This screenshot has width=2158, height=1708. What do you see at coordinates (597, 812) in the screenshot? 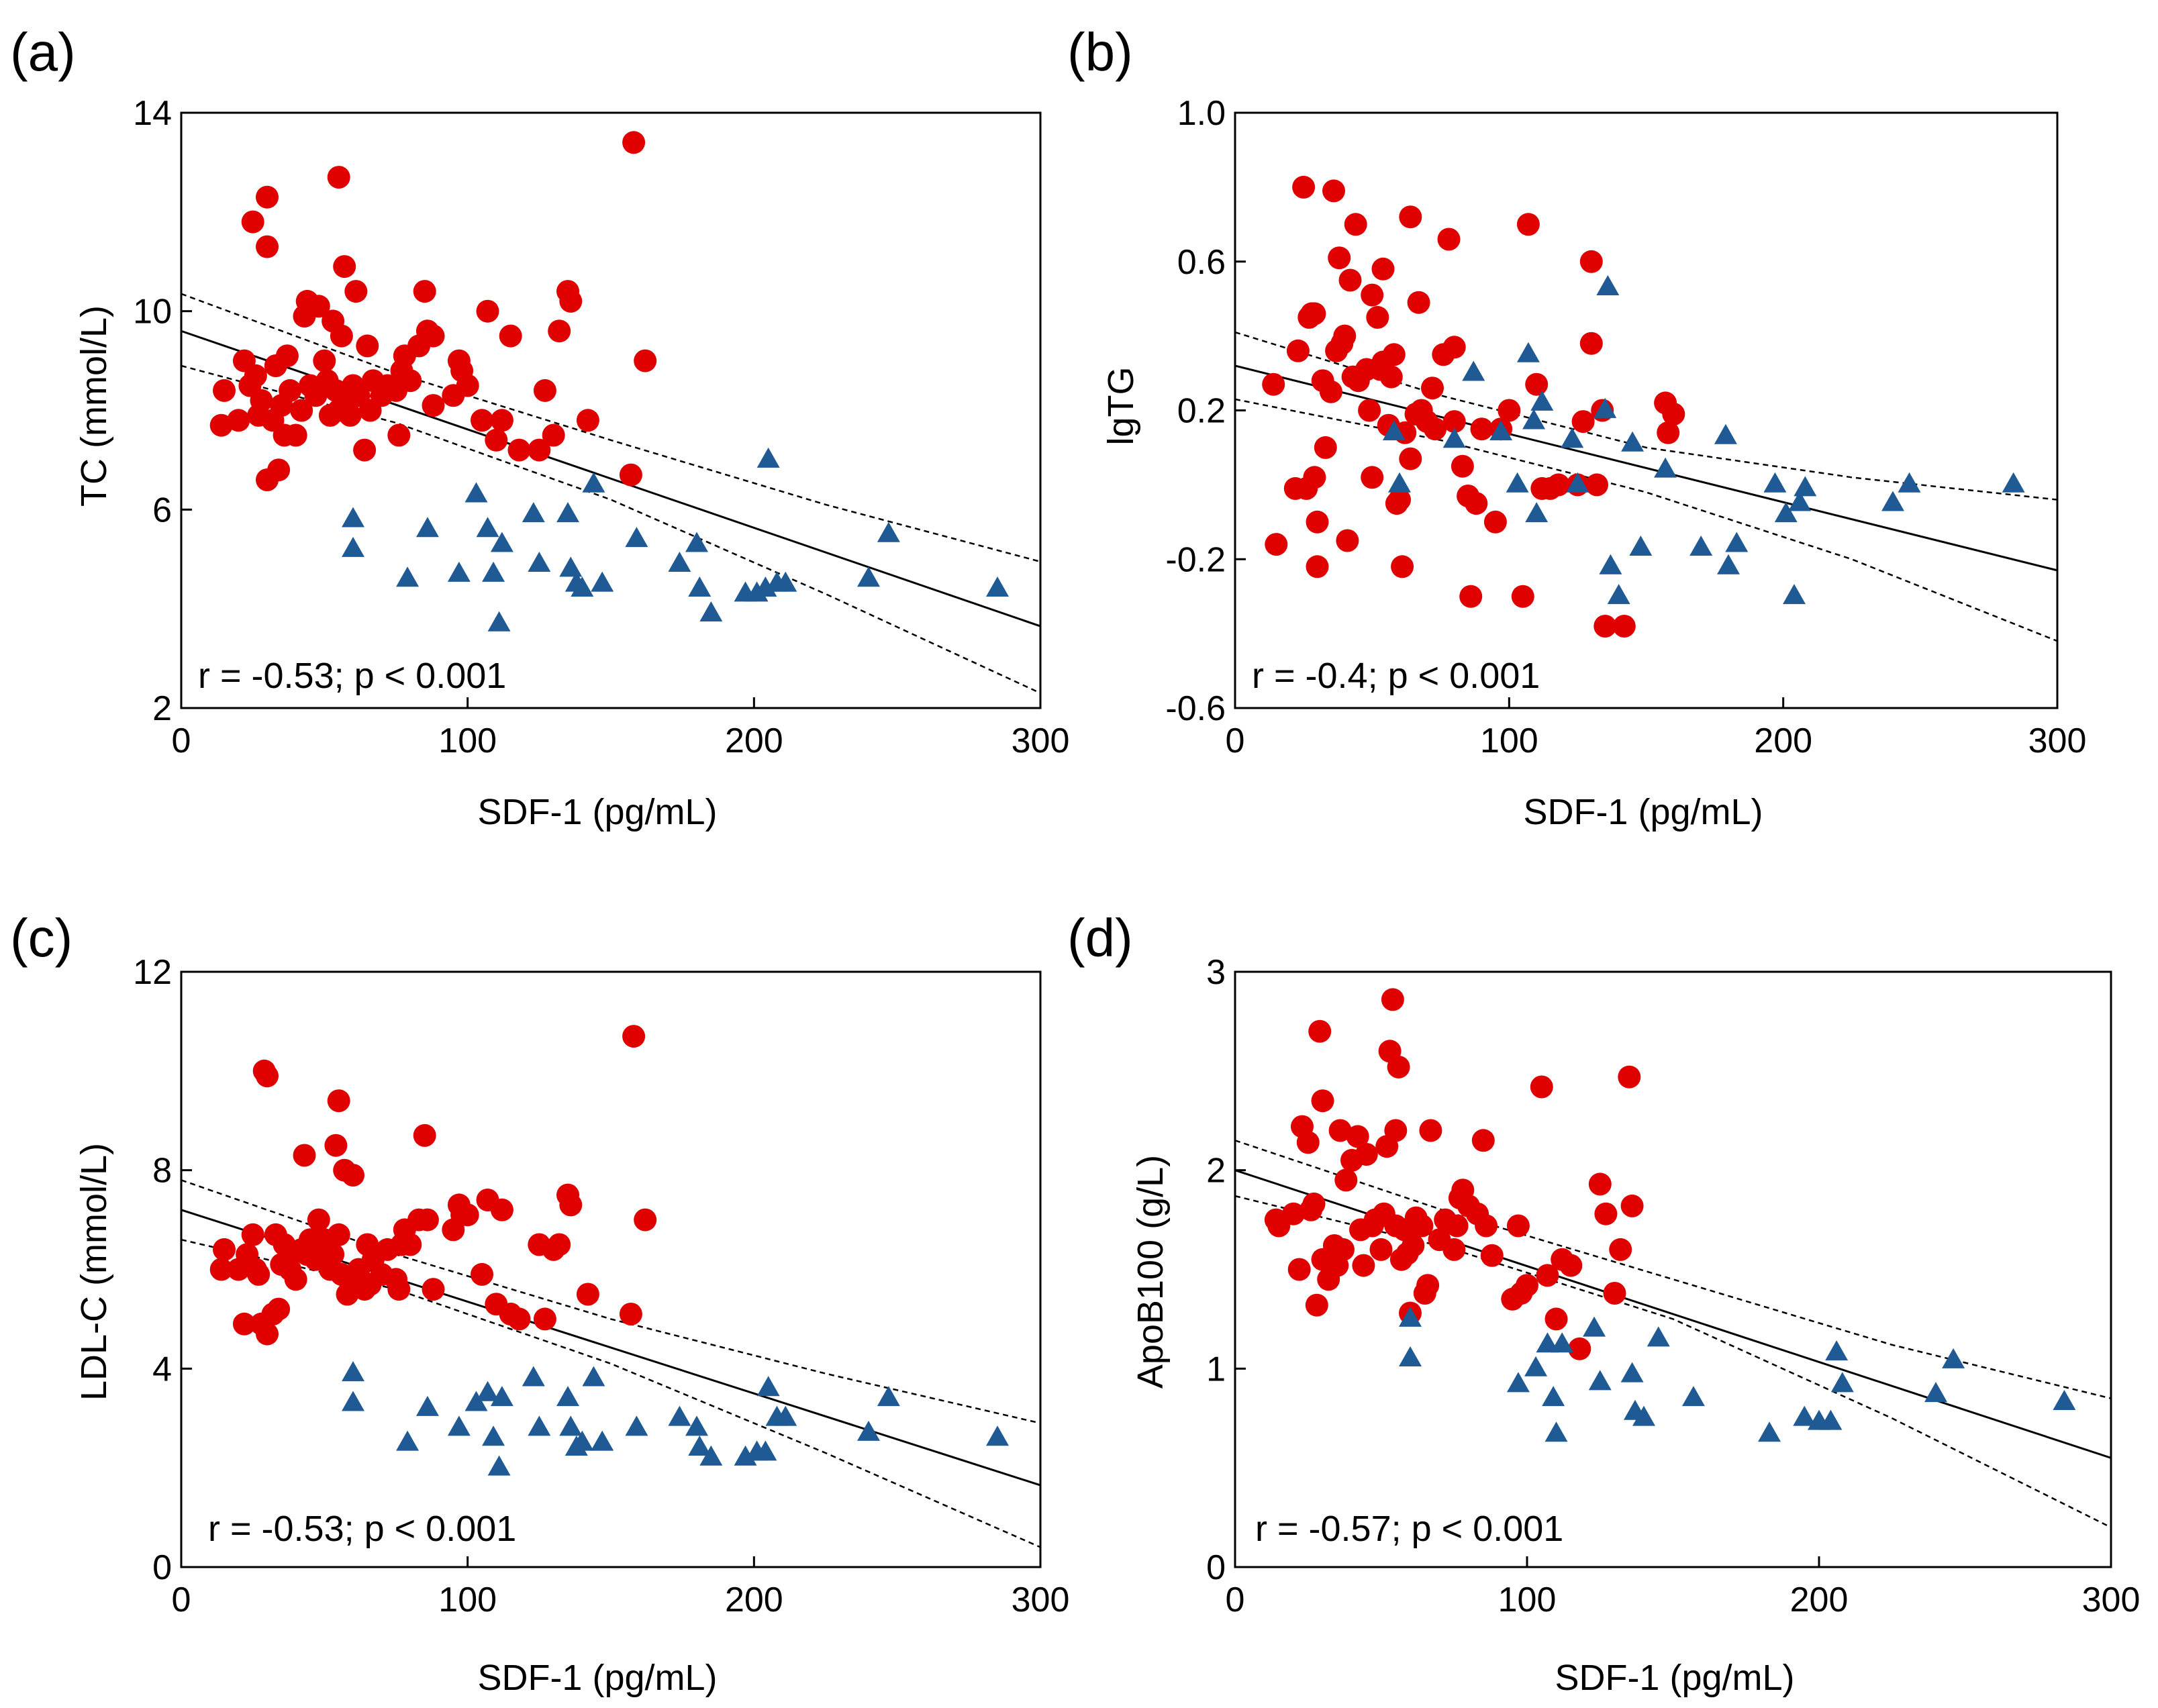
I see `panel-a-xlabel: SDF-1 (pg/mL)` at bounding box center [597, 812].